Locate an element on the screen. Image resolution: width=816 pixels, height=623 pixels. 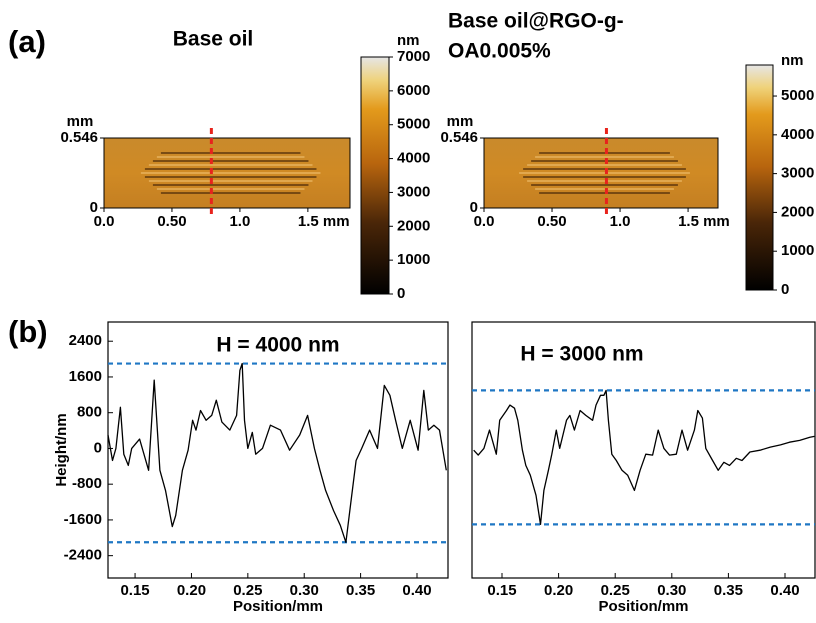
y-tick-label: -2400 is located at coordinates (83, 555).